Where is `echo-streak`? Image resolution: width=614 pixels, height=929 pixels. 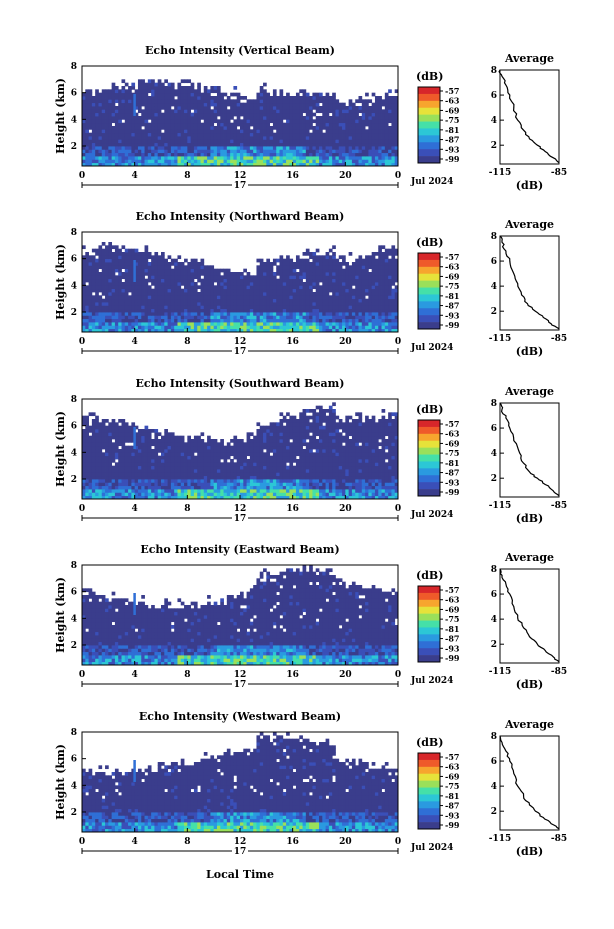
echo-streak is located at coordinates (134, 271).